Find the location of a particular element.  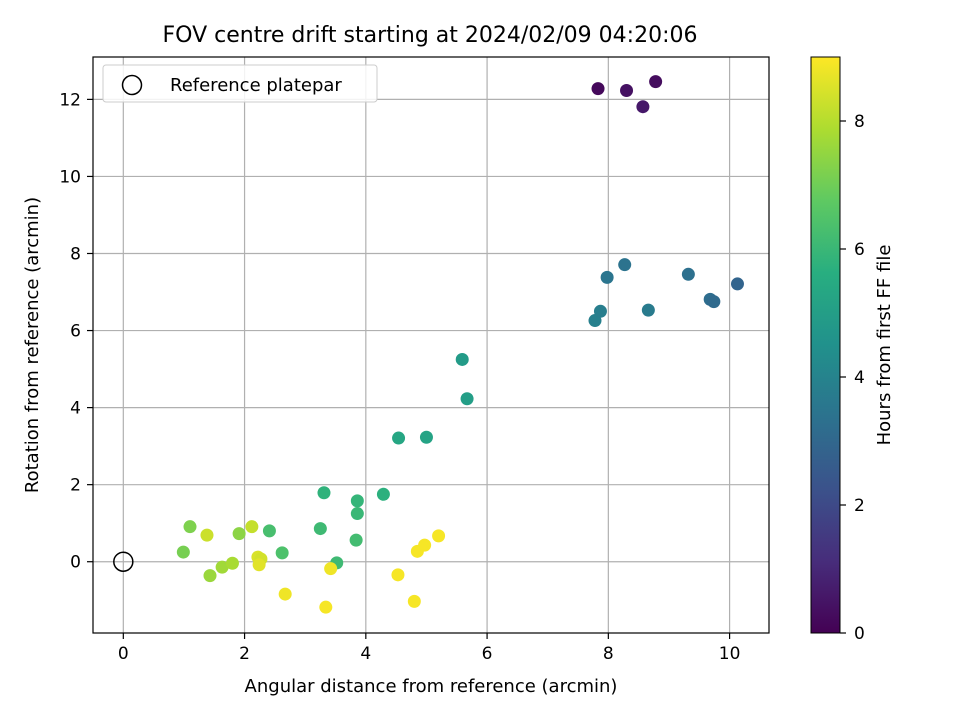

legend-box is located at coordinates (240, 83).